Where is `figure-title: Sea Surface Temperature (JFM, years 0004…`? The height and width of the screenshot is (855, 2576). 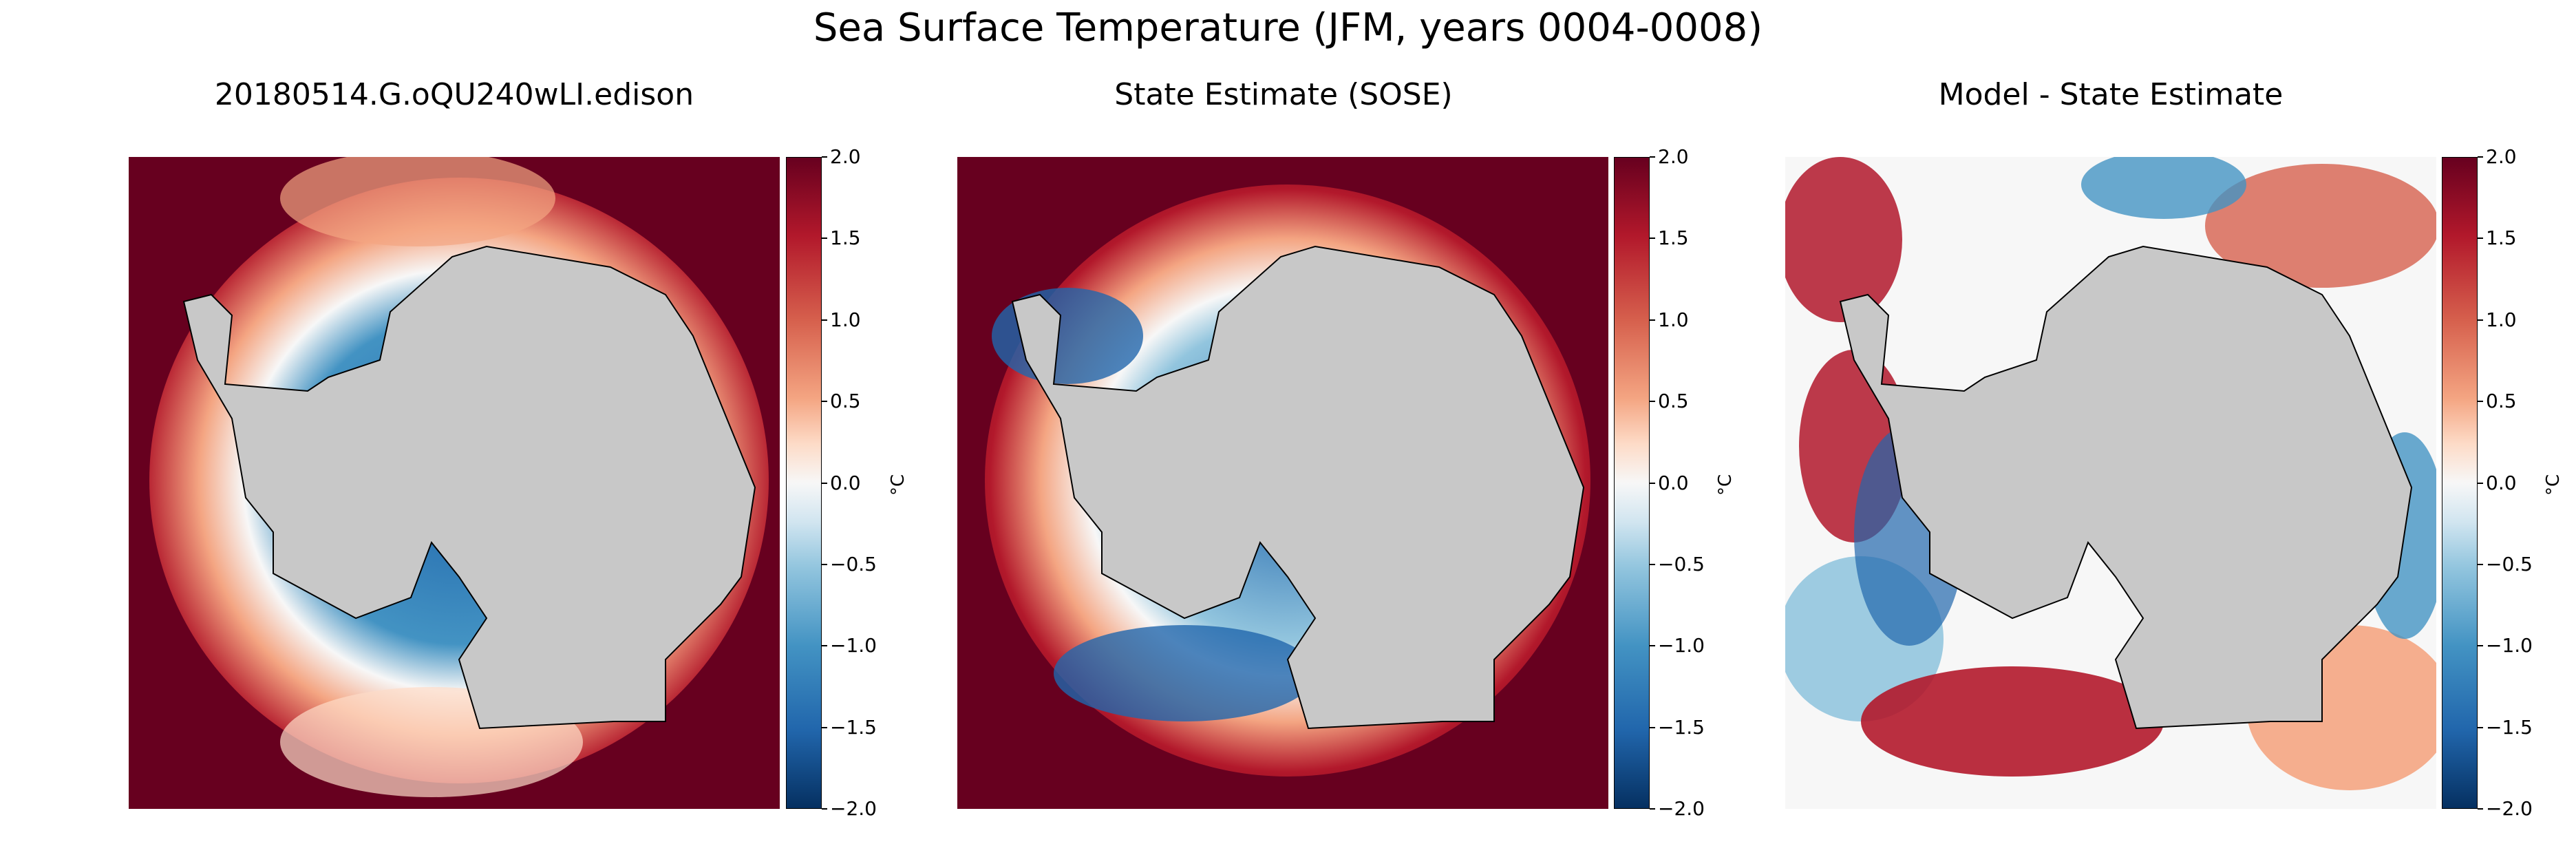 figure-title: Sea Surface Temperature (JFM, years 0004… is located at coordinates (1288, 28).